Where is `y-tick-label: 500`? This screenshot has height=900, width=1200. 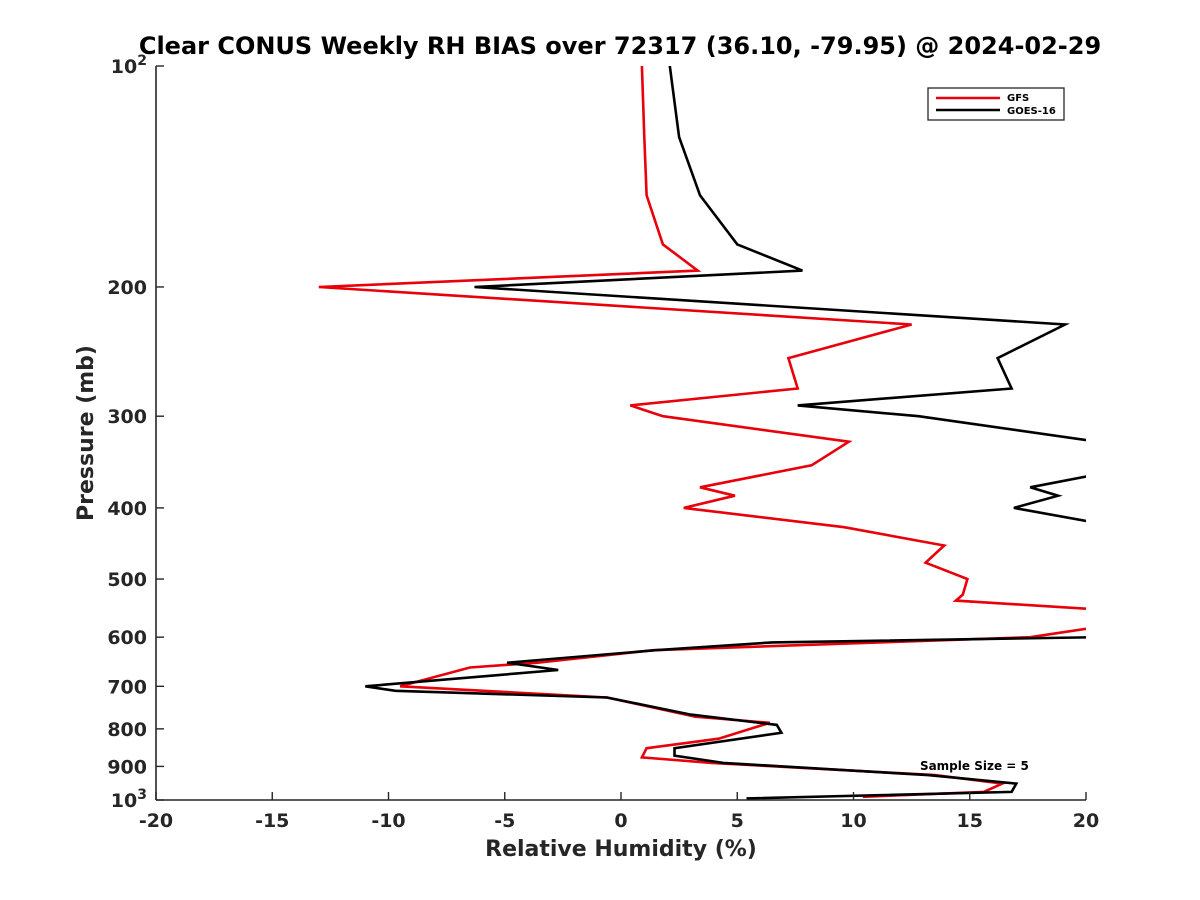 y-tick-label: 500 is located at coordinates (127, 580).